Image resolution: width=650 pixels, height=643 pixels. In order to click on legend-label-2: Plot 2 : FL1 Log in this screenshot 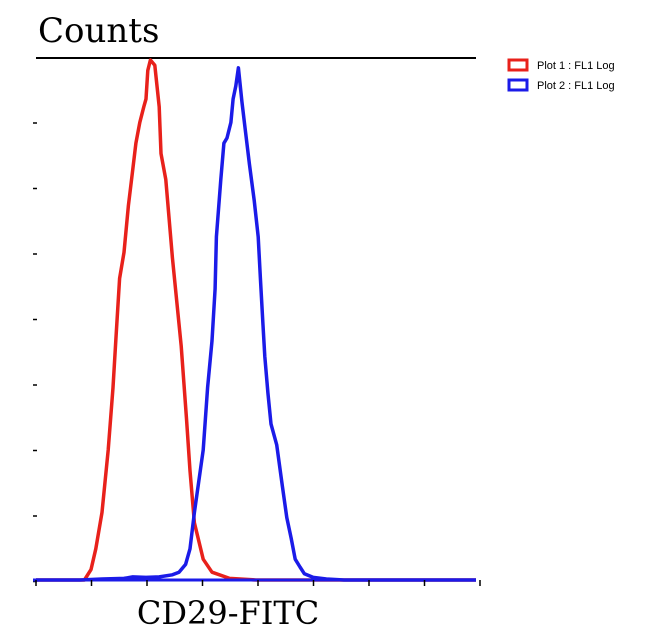, I will do `click(576, 86)`.